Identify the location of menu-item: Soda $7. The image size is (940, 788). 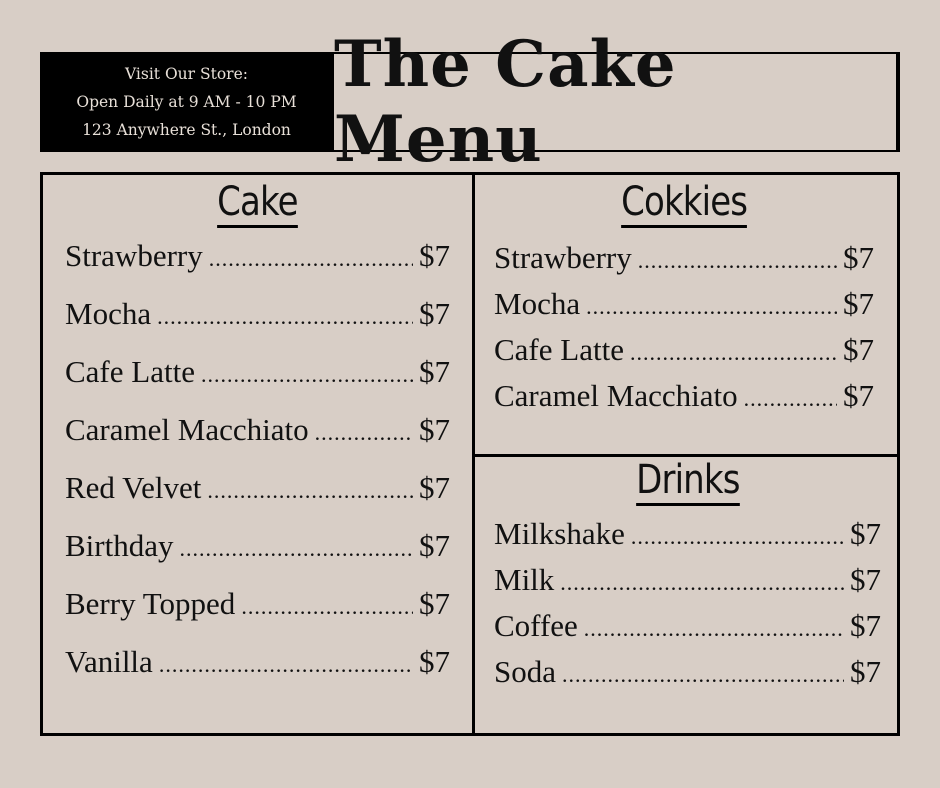
(687, 677).